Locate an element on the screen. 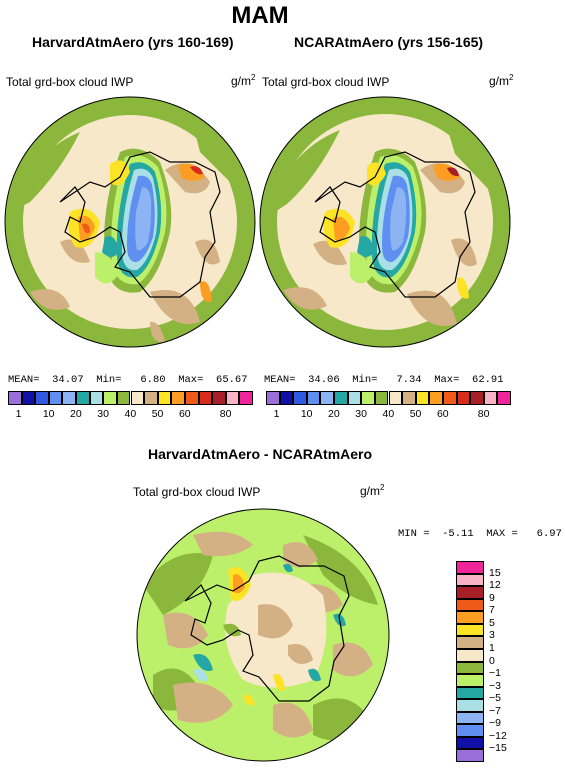  panel-left-variable: Total grd-box cloud IWP is located at coordinates (70, 82).